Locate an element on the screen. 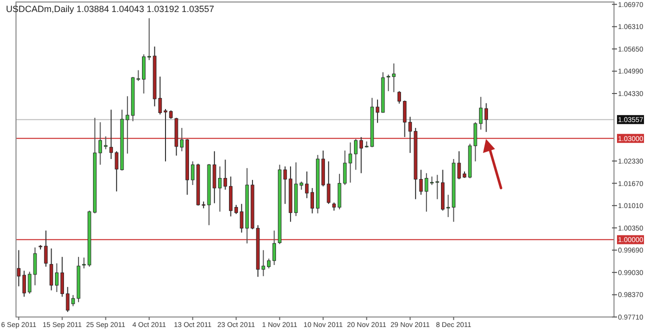  chart-title: USDCADm,Daily 1.03884 1.04043 1.03192 1.03557 is located at coordinates (110, 9).